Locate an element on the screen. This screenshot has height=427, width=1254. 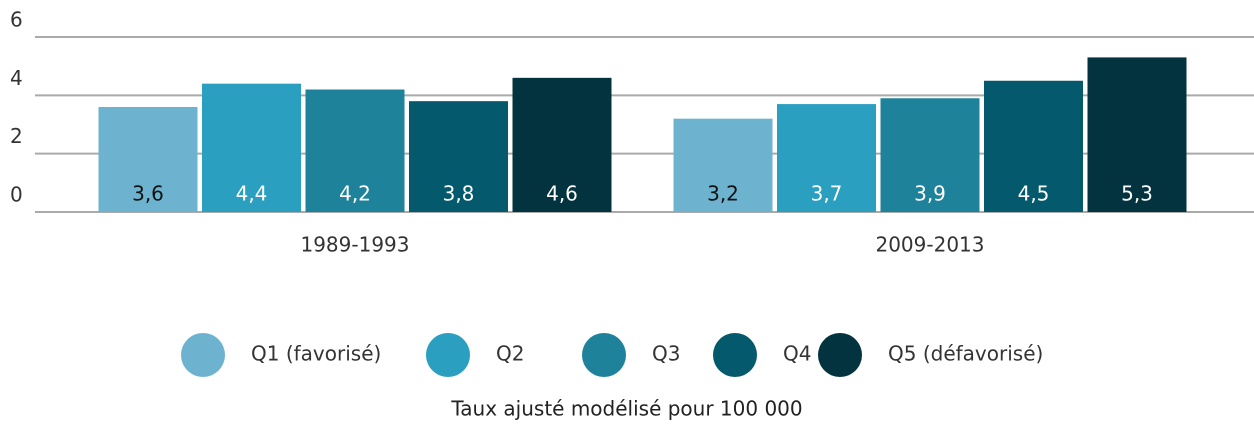
value-label: 3,9 is located at coordinates (930, 194).